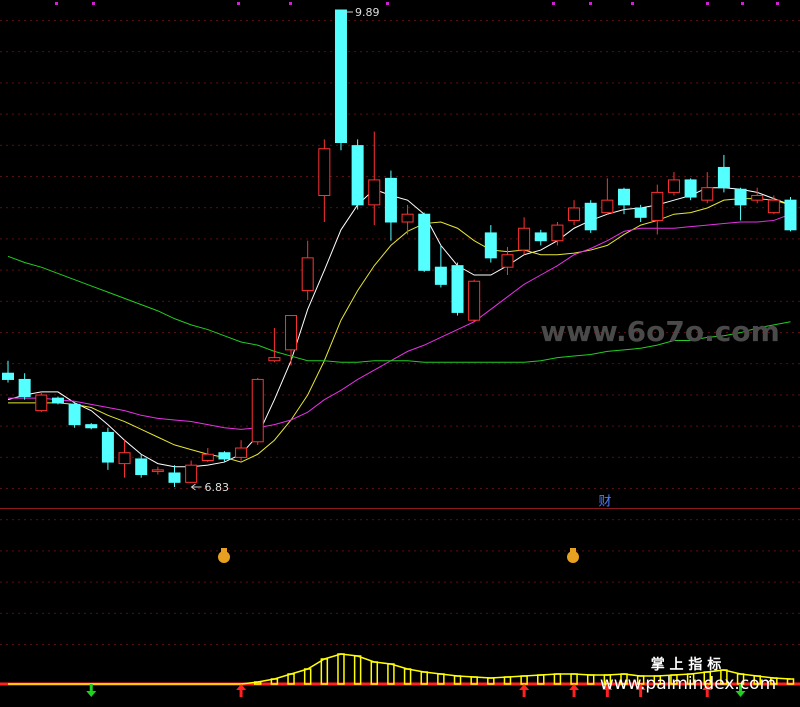  Describe the element at coordinates (660, 331) in the screenshot. I see `watermark: www.6o7o.com` at that location.